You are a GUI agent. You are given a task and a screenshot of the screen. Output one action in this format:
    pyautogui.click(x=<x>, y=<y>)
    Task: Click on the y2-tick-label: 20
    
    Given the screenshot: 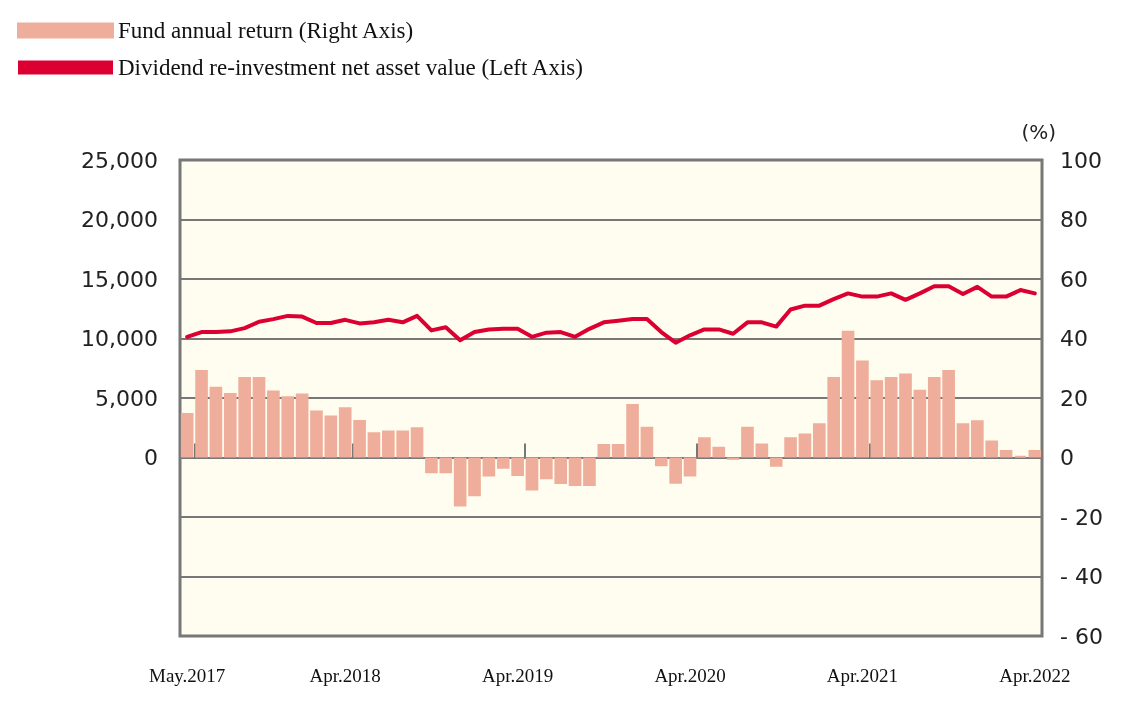 What is the action you would take?
    pyautogui.click(x=1074, y=398)
    